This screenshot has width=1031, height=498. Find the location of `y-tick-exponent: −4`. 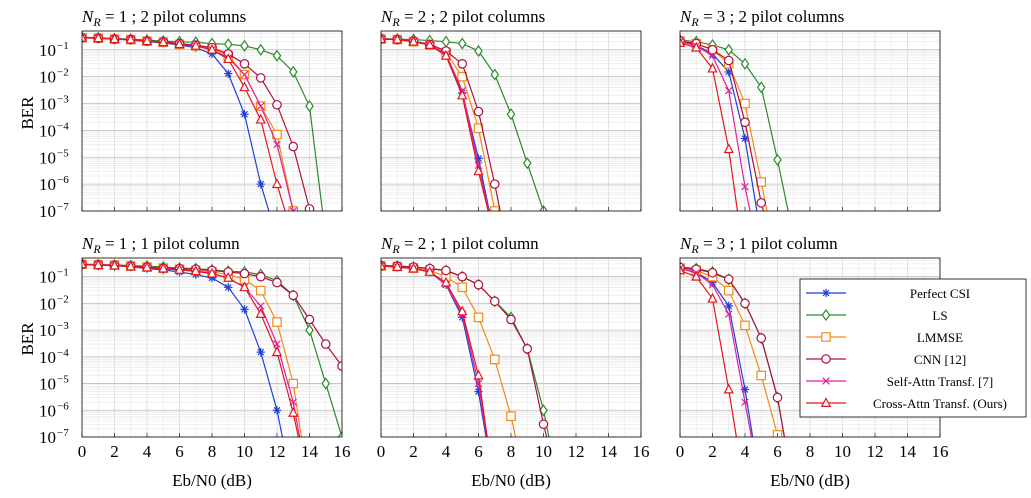

y-tick-exponent: −4 is located at coordinates (63, 126).